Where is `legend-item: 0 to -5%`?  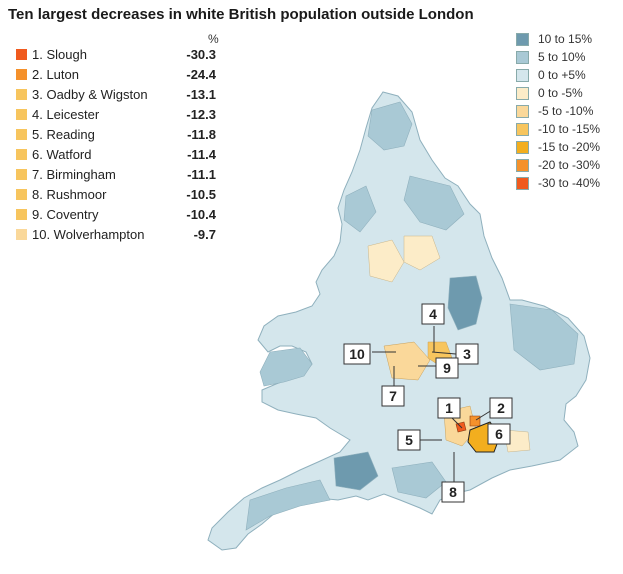 legend-item: 0 to -5% is located at coordinates (566, 93).